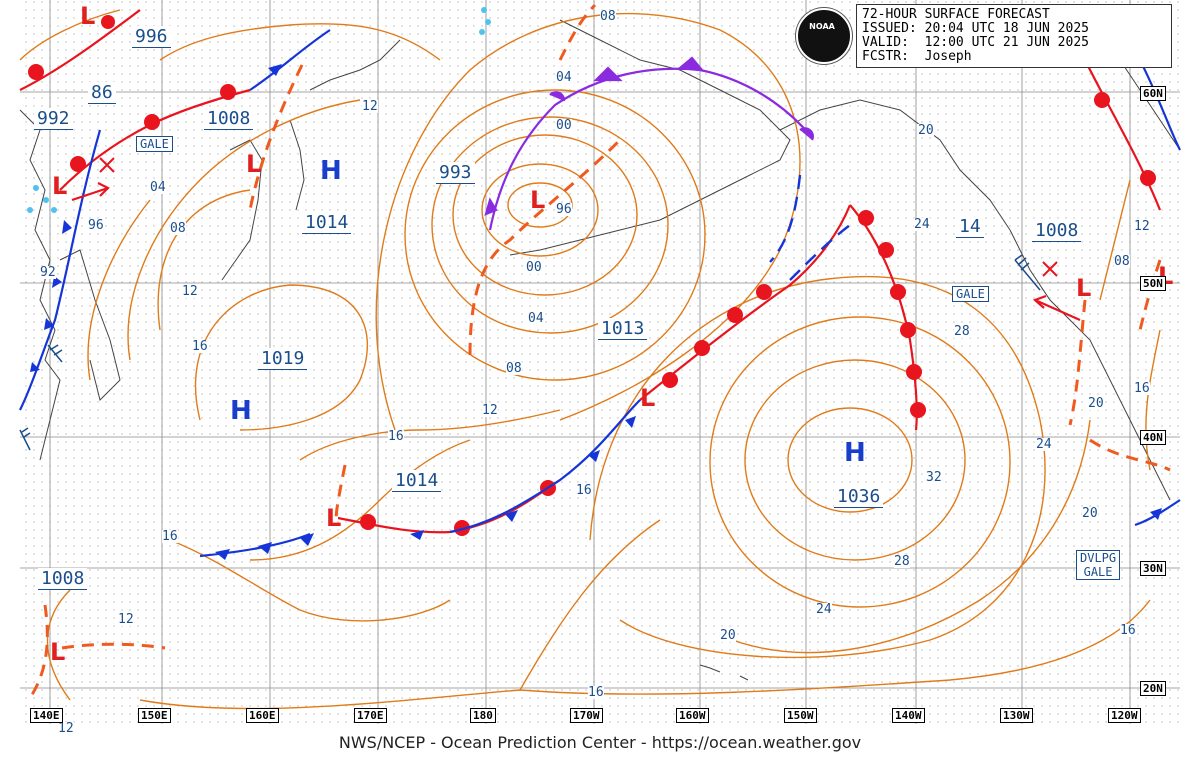 Image resolution: width=1200 pixels, height=764 pixels. I want to click on isobar-label: 32, so click(934, 477).